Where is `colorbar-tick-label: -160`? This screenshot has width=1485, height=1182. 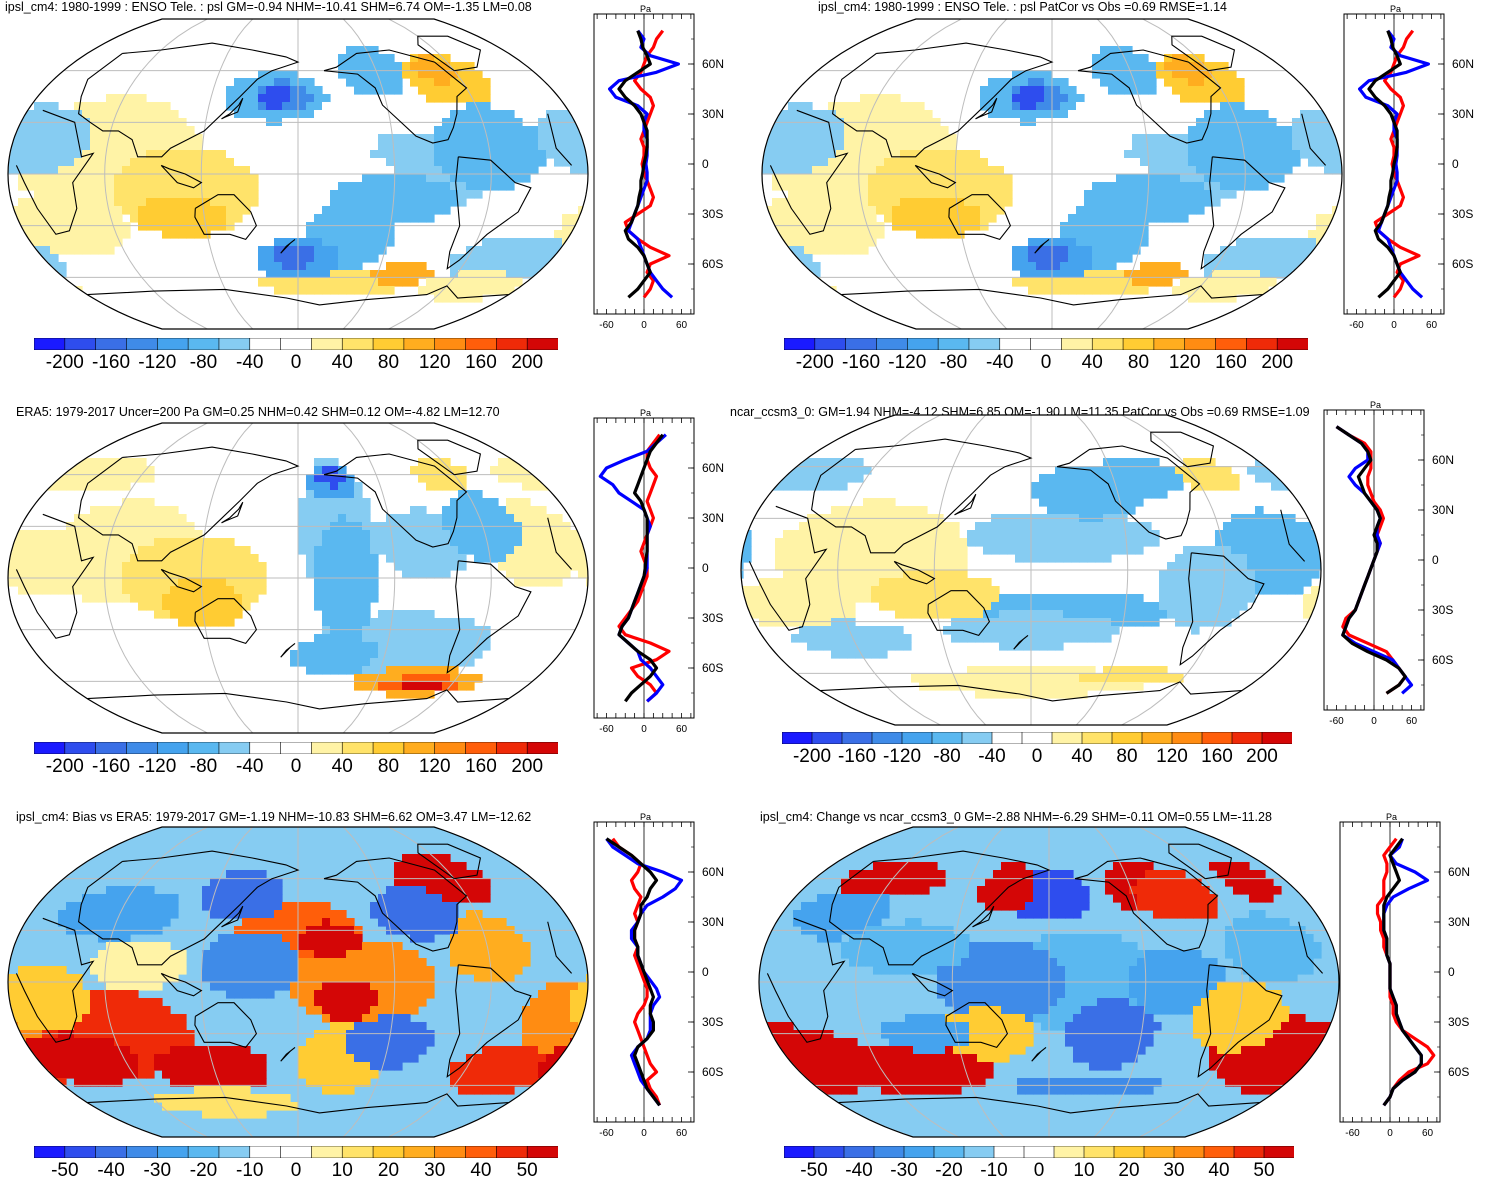
colorbar-tick-label: -160 is located at coordinates (861, 363).